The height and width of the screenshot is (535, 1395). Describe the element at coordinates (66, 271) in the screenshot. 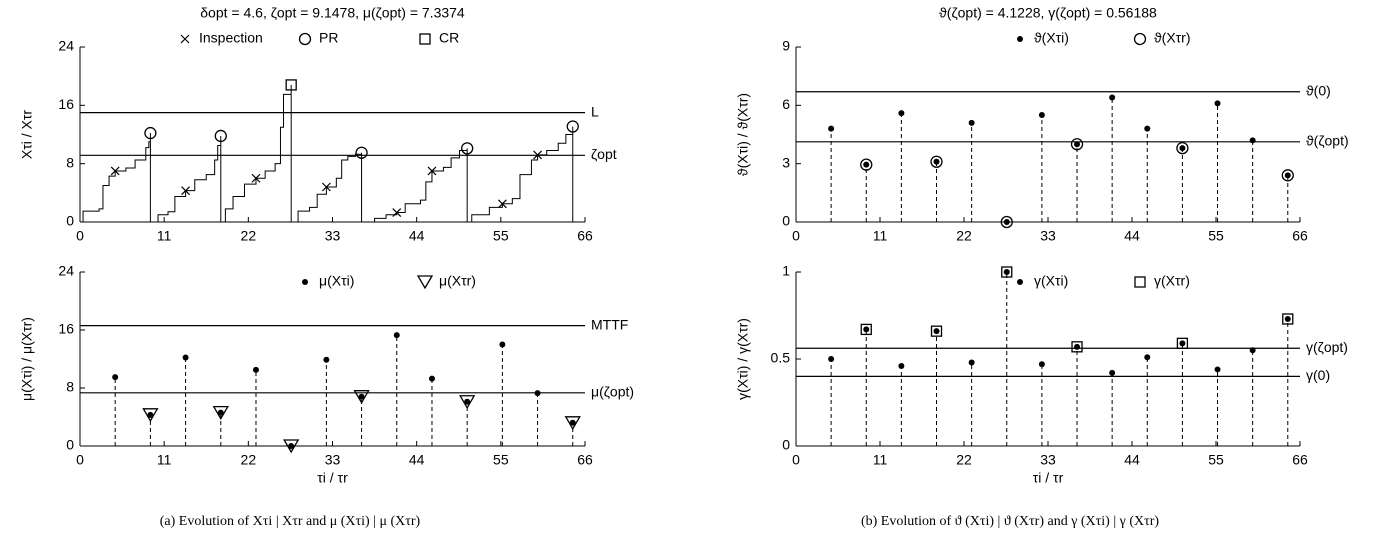

I see `y-tick-label: 24` at that location.